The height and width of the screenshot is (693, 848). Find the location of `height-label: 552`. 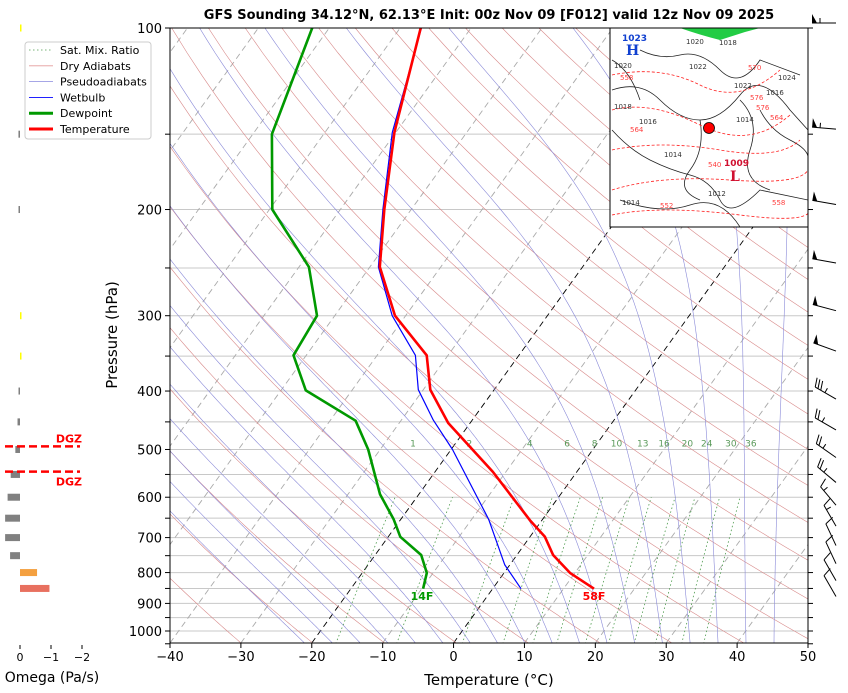

height-label: 552 is located at coordinates (666, 206).